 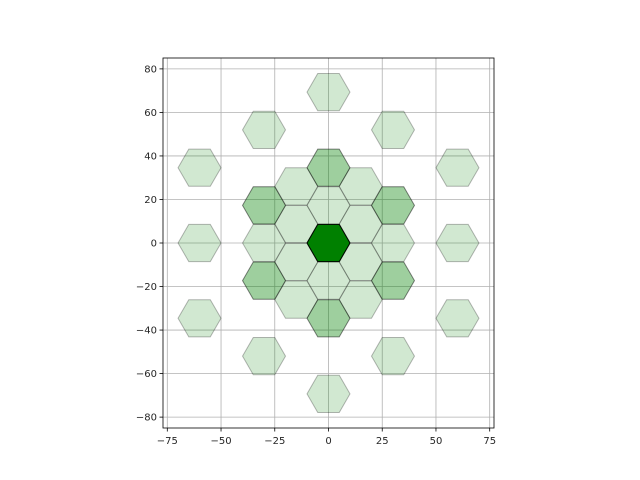 What do you see at coordinates (154, 244) in the screenshot?
I see `y-tick-label: 0` at bounding box center [154, 244].